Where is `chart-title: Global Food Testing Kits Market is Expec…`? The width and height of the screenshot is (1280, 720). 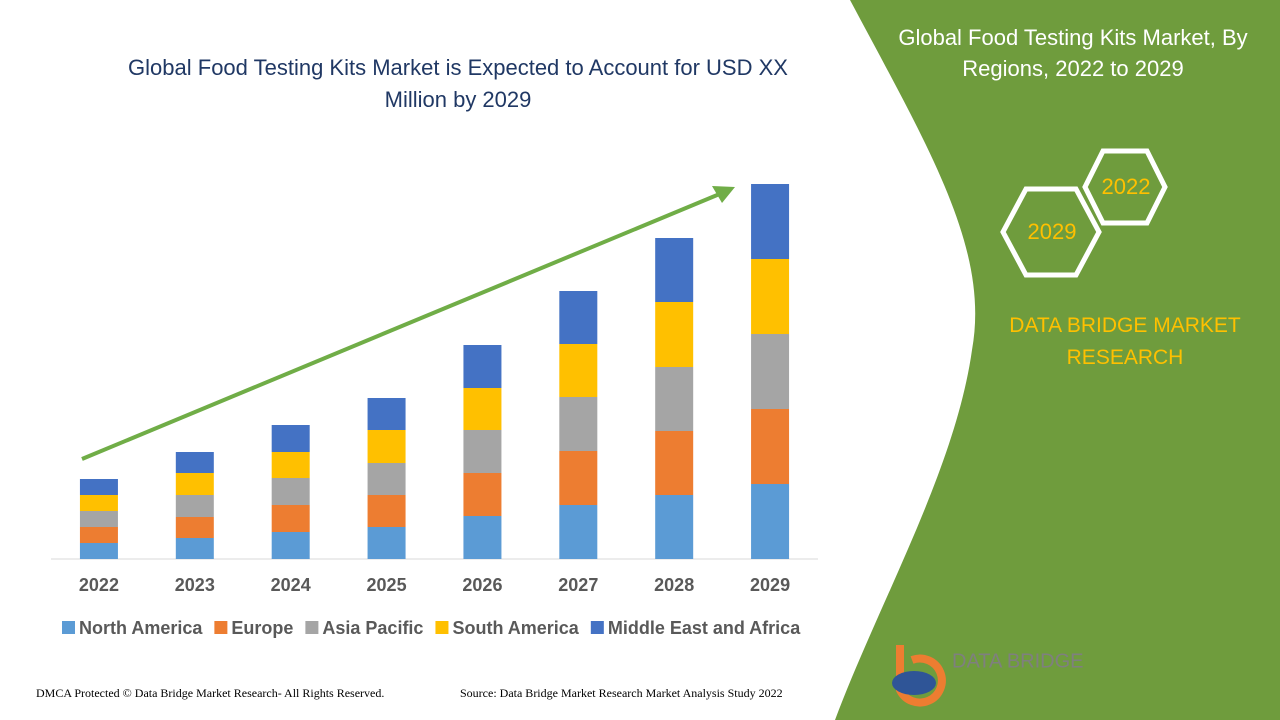
chart-title: Global Food Testing Kits Market is Expec… is located at coordinates (458, 83).